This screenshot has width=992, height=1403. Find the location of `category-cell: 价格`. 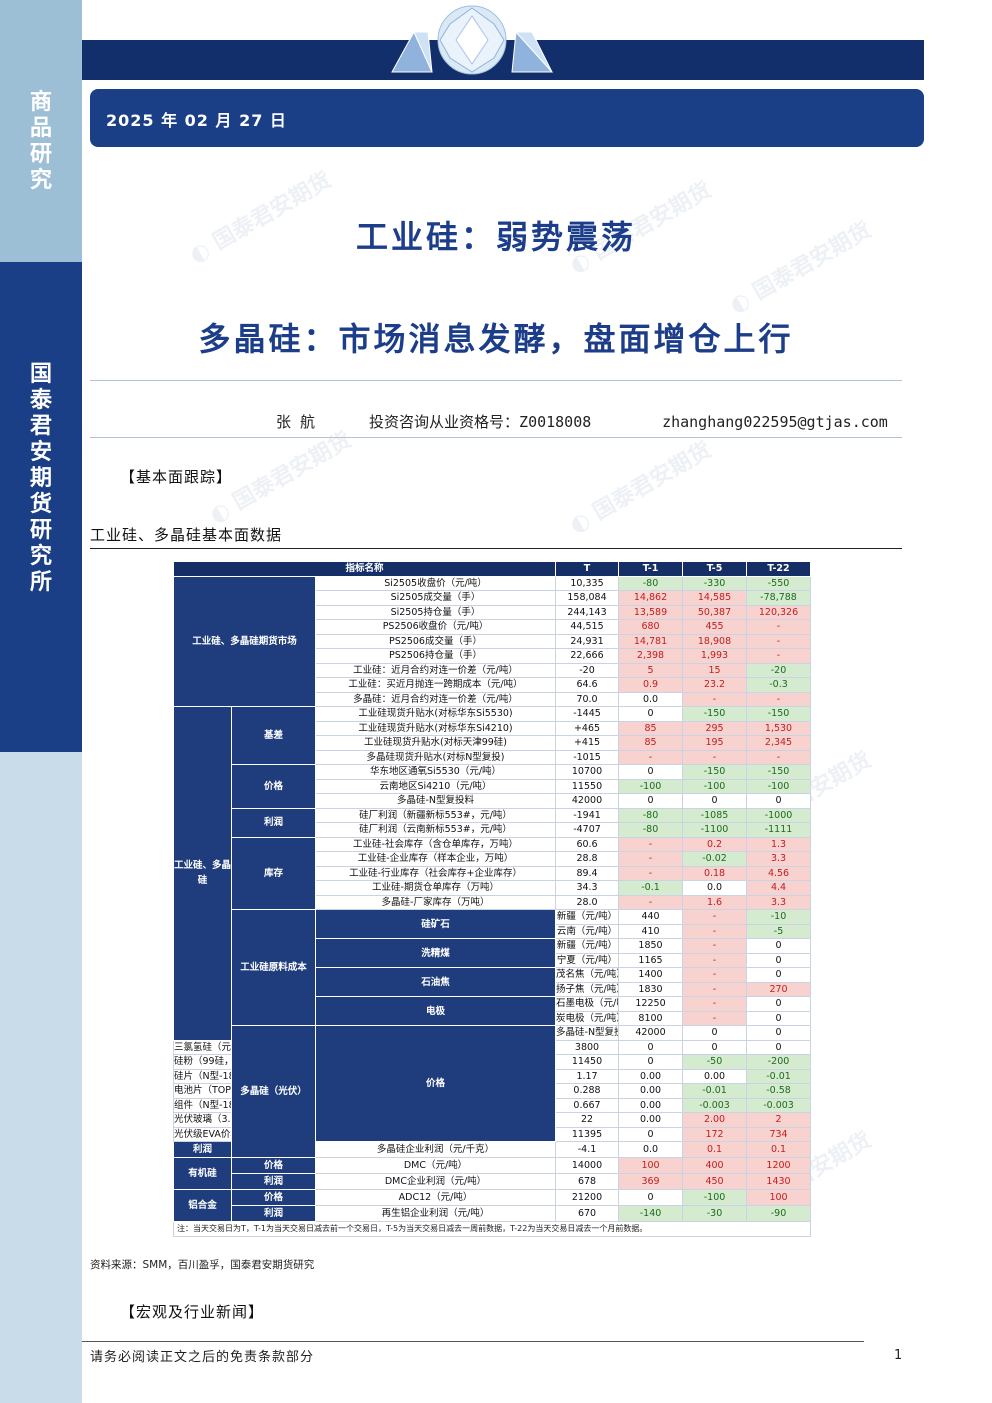

category-cell: 价格 is located at coordinates (435, 1083).